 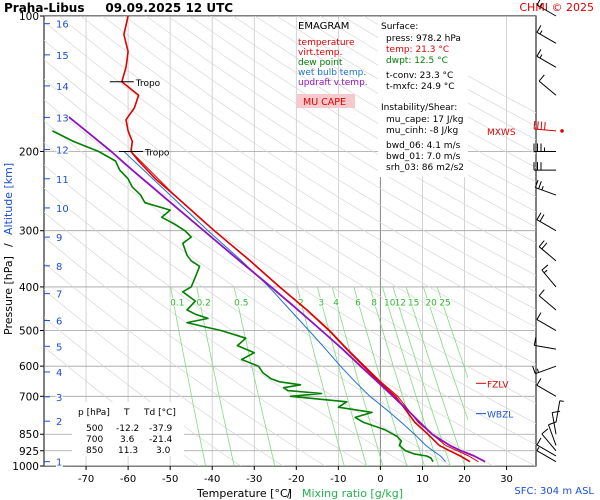 What do you see at coordinates (419, 108) in the screenshot?
I see `instability-title: Instability/Shear:` at bounding box center [419, 108].